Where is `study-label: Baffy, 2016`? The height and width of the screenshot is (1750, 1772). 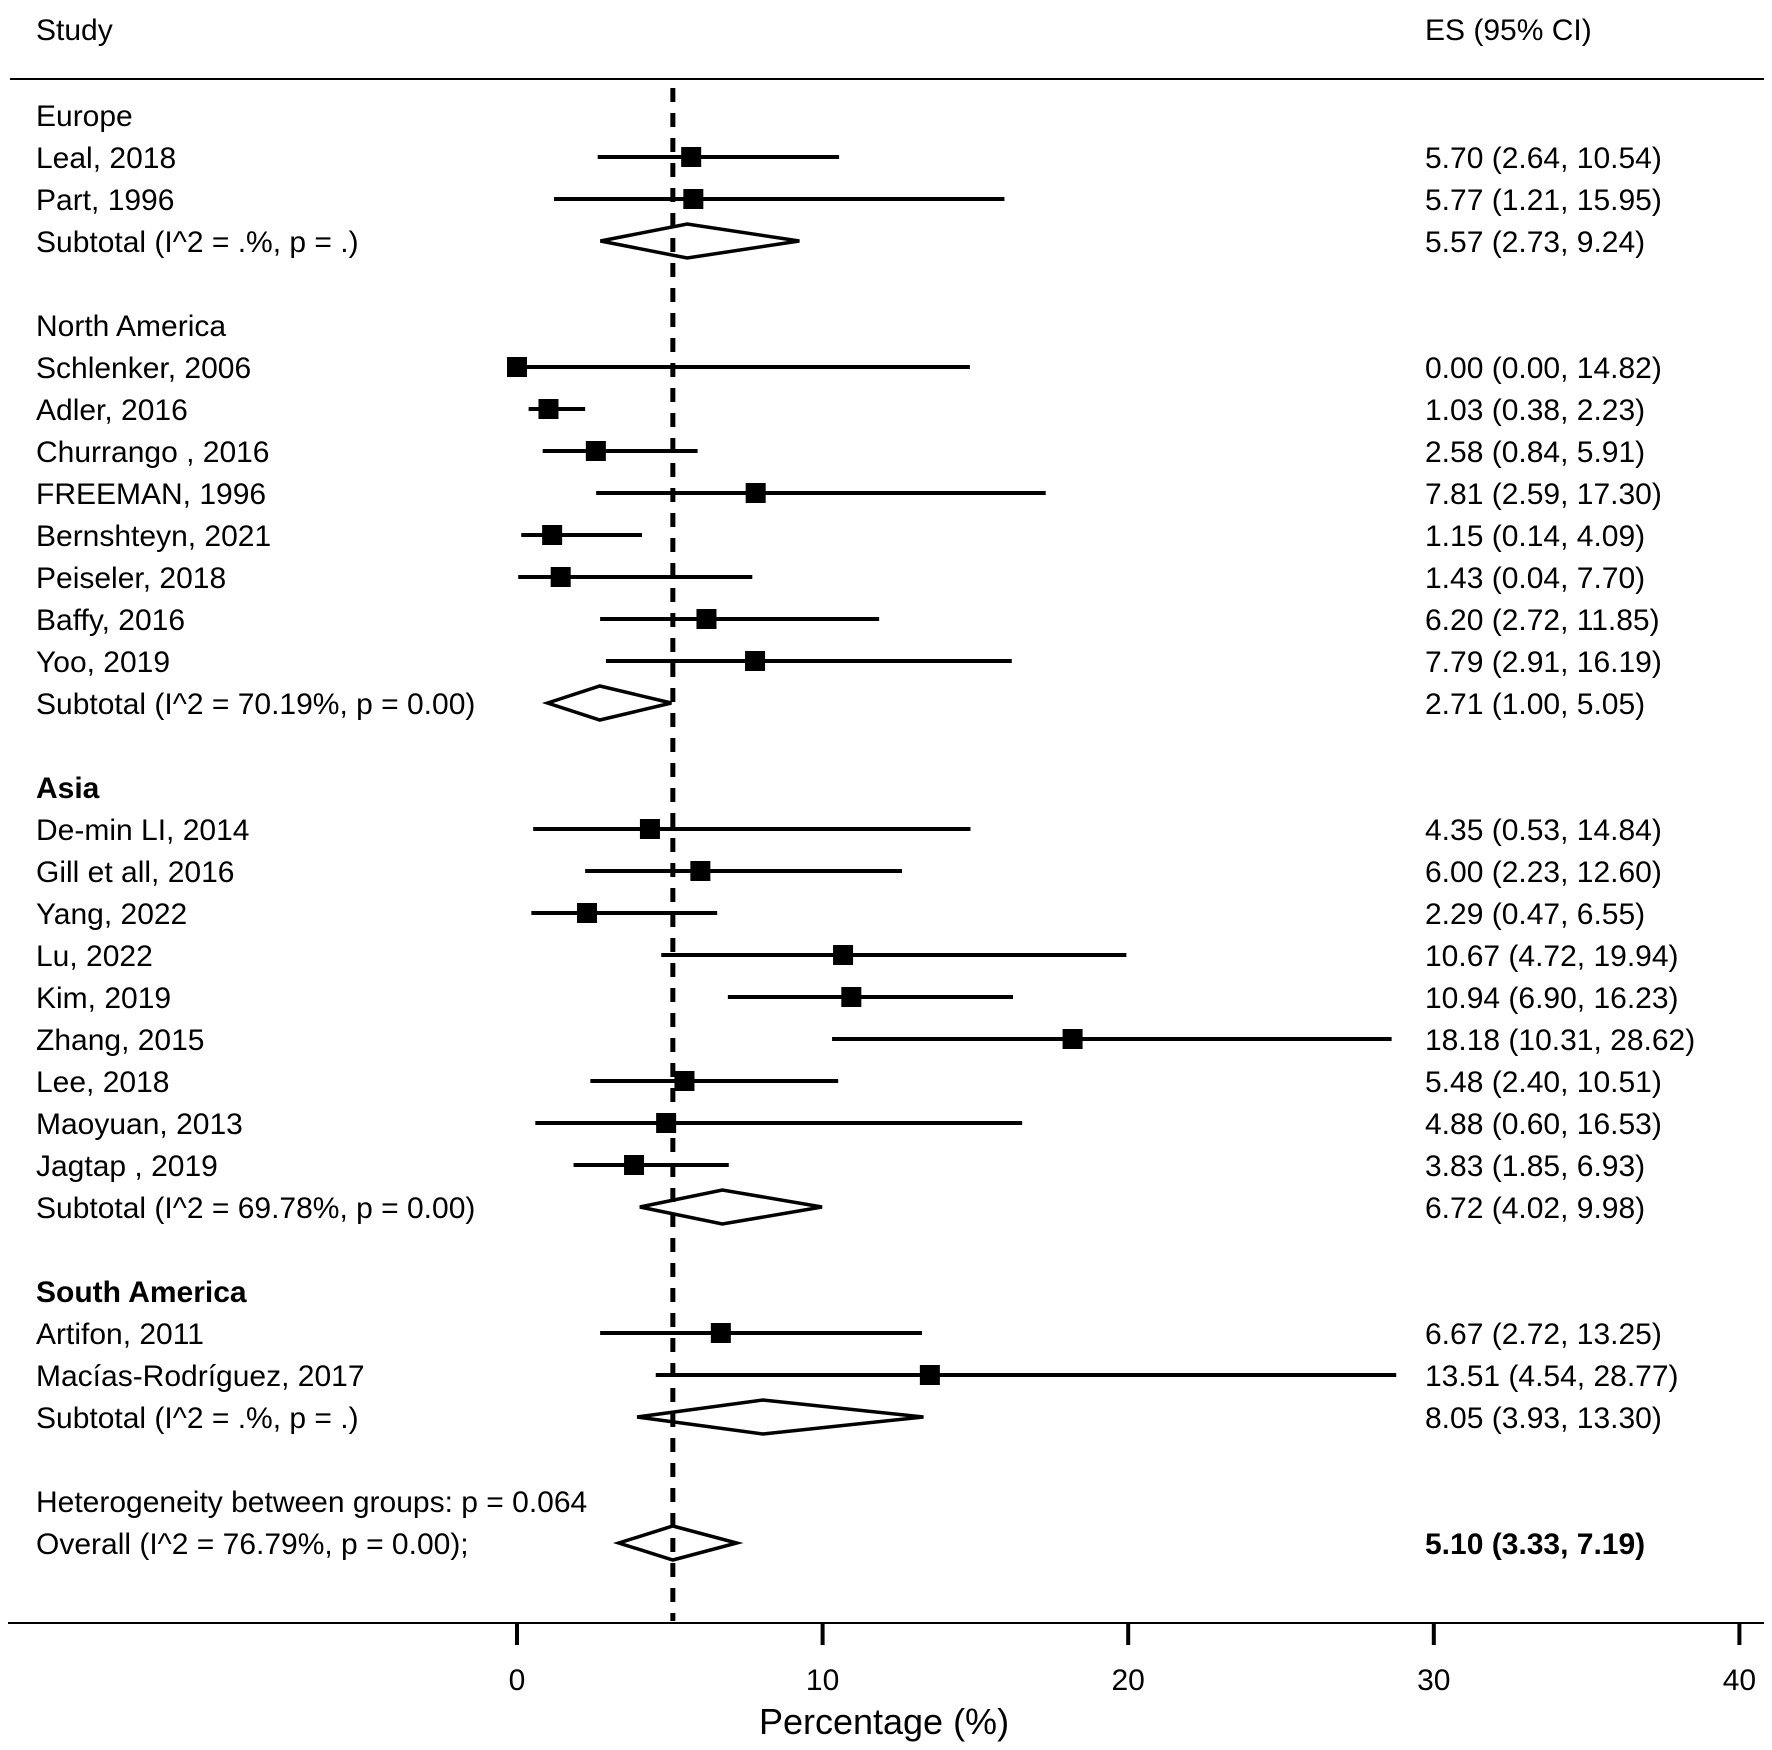
study-label: Baffy, 2016 is located at coordinates (110, 620).